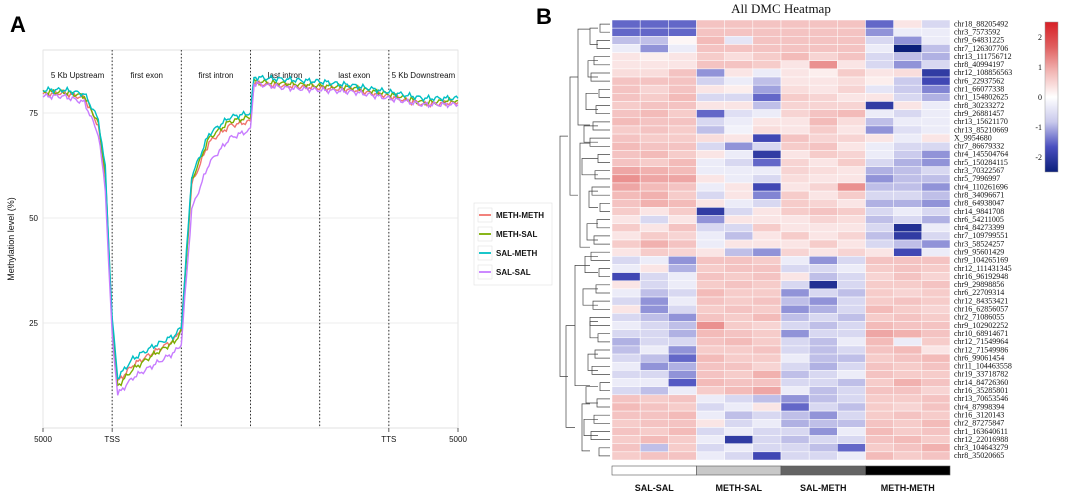 The height and width of the screenshot is (495, 1072). I want to click on row-label: chr8_40994197, so click(979, 64).